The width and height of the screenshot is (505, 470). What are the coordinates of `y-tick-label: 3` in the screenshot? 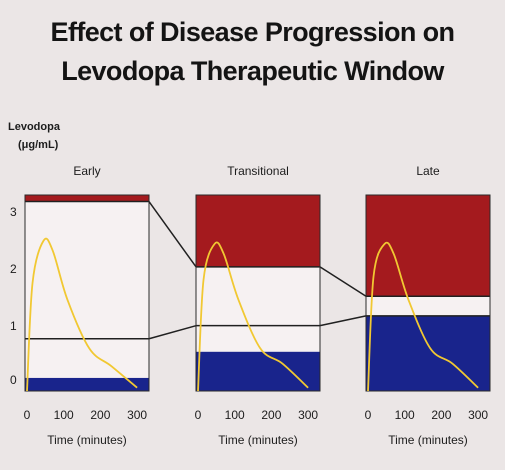 It's located at (13, 212).